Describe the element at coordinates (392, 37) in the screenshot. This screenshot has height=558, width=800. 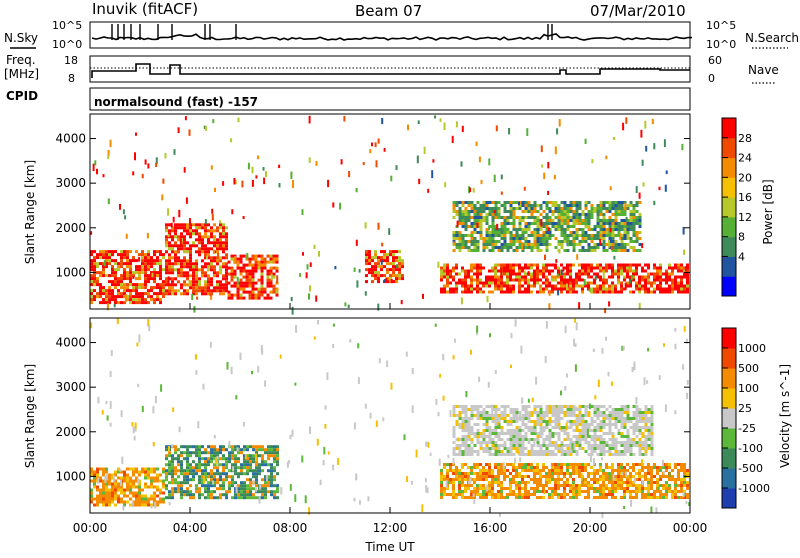
I see `nsky-trace` at that location.